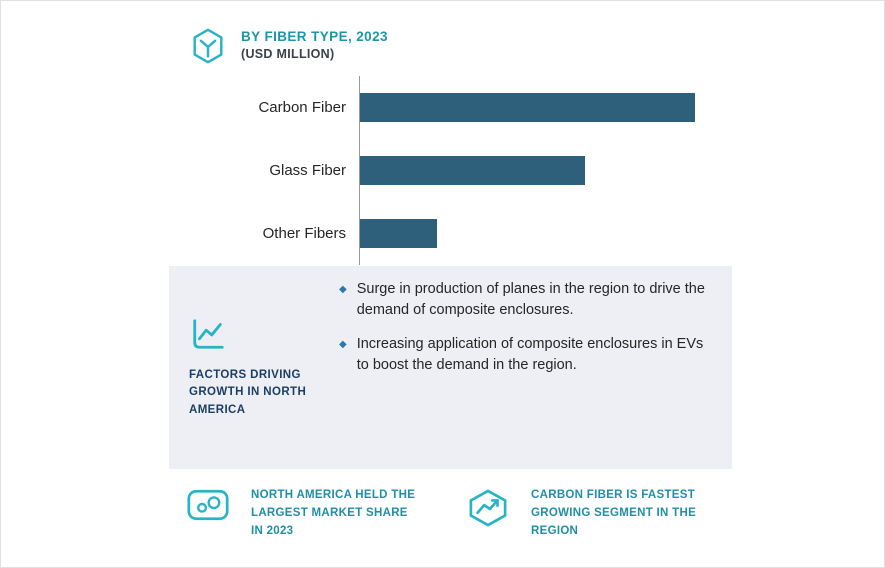  I want to click on bar-label-glass-fiber: Glass Fiber, so click(307, 170).